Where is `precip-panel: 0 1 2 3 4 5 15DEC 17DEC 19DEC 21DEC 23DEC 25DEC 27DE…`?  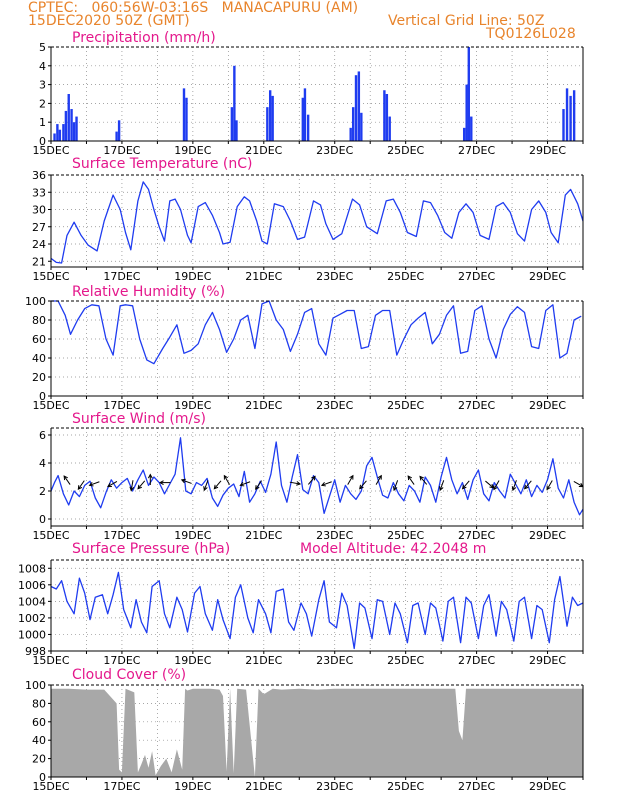
precip-panel: 0 1 2 3 4 5 15DEC 17DEC 19DEC 21DEC 23DEC 25DEC 27DE… is located at coordinates (308, 93).